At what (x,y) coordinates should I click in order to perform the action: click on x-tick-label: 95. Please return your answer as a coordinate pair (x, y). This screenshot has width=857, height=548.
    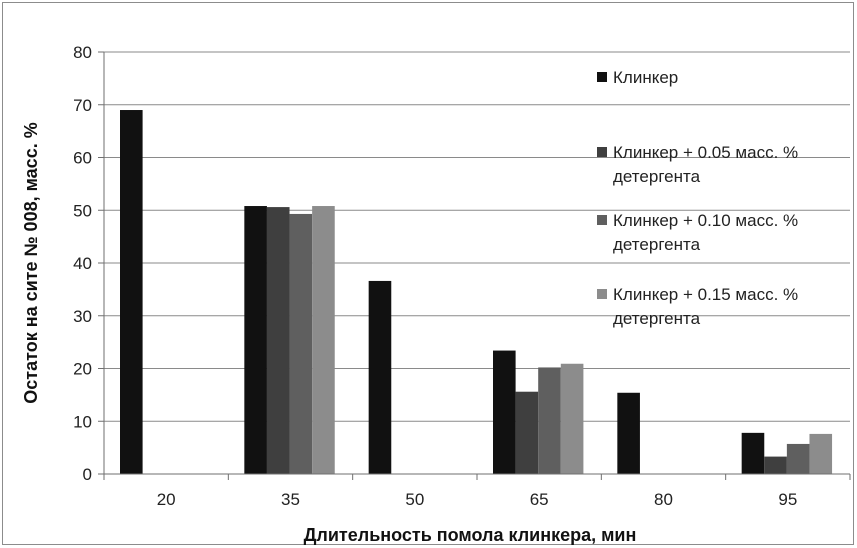
    Looking at the image, I should click on (787, 499).